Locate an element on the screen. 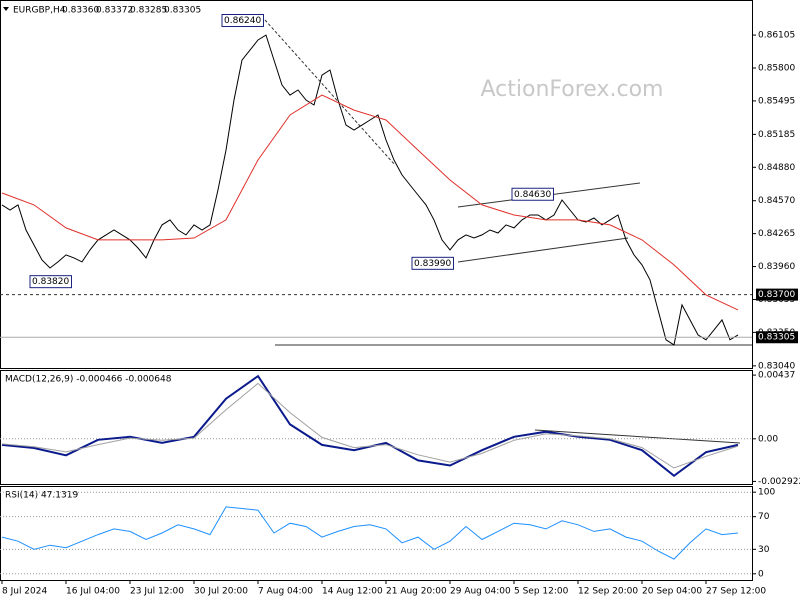 The width and height of the screenshot is (800, 600). x-tick-label: 21 Aug 20:00 is located at coordinates (416, 592).